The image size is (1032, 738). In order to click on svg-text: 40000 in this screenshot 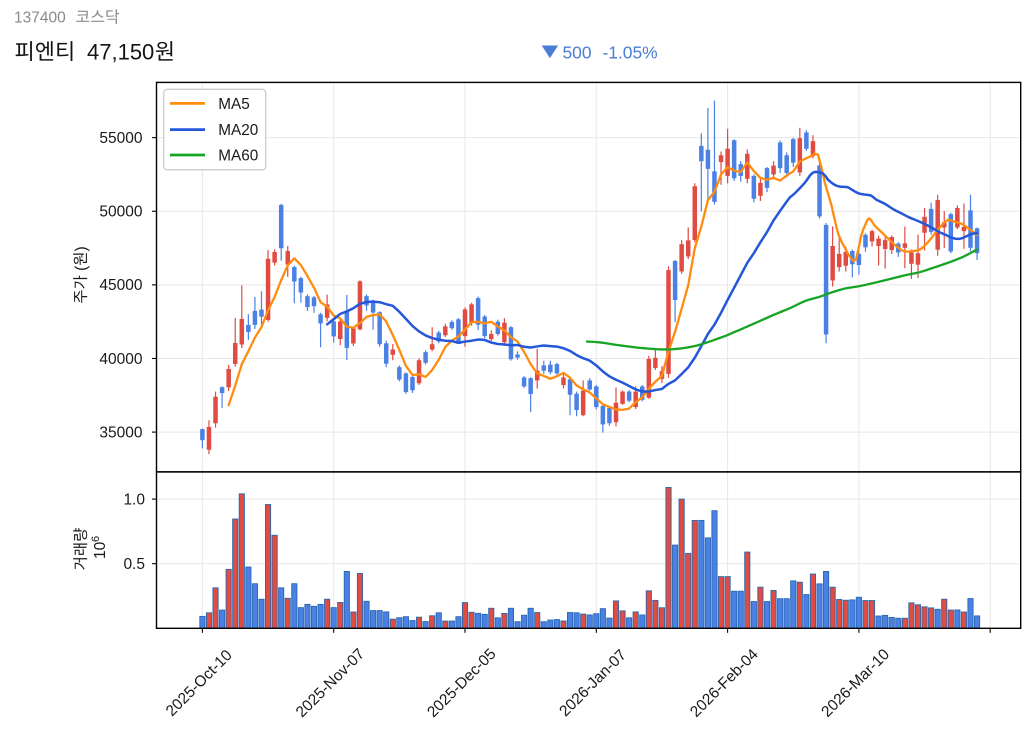, I will do `click(120, 359)`.